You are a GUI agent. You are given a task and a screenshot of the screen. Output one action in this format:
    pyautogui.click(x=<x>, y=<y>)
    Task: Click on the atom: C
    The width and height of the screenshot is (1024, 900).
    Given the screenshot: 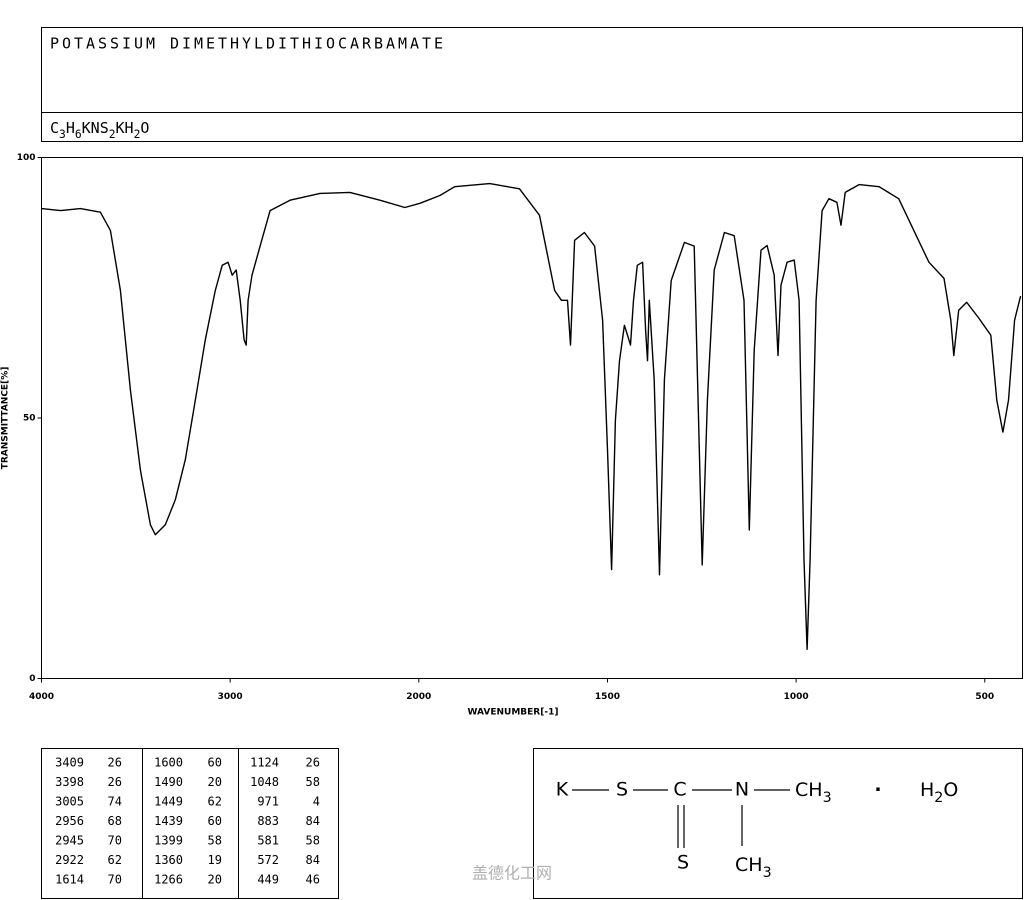 What is the action you would take?
    pyautogui.click(x=679, y=790)
    